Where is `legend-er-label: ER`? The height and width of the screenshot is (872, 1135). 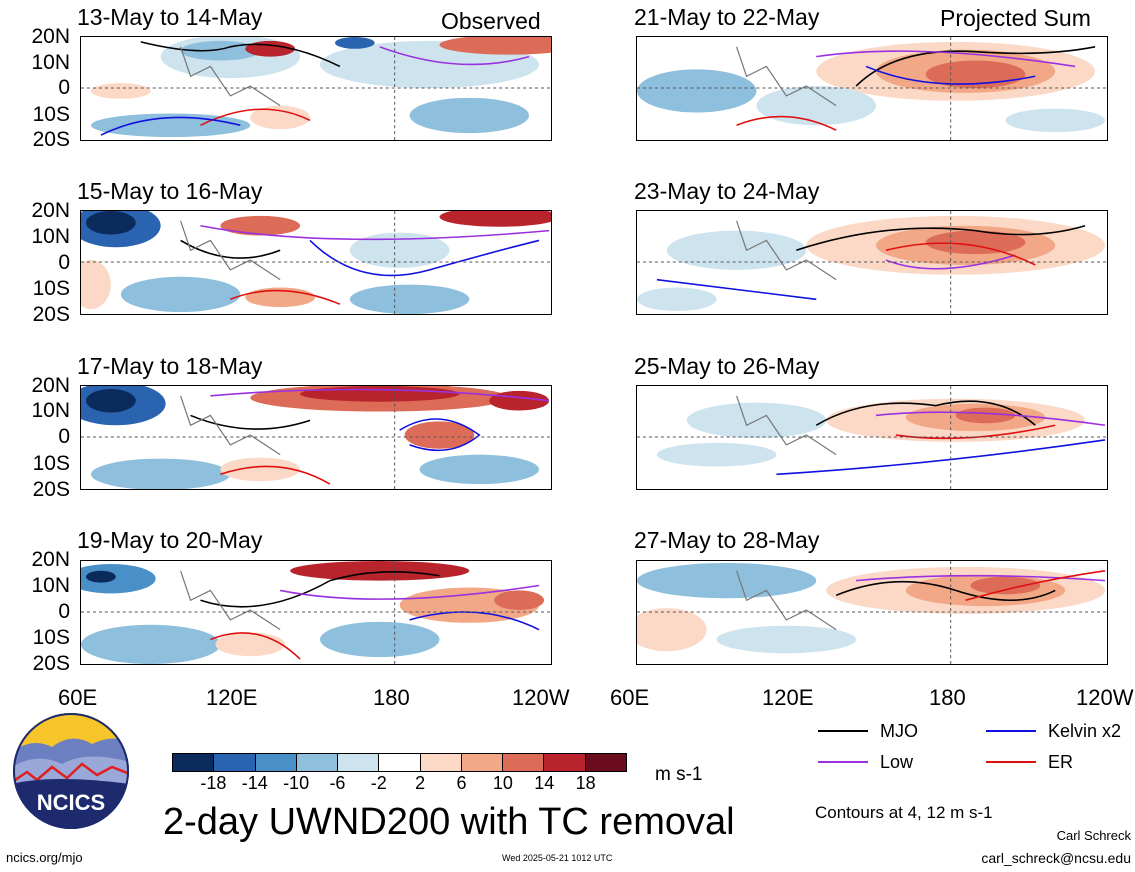
legend-er-label: ER is located at coordinates (1061, 762).